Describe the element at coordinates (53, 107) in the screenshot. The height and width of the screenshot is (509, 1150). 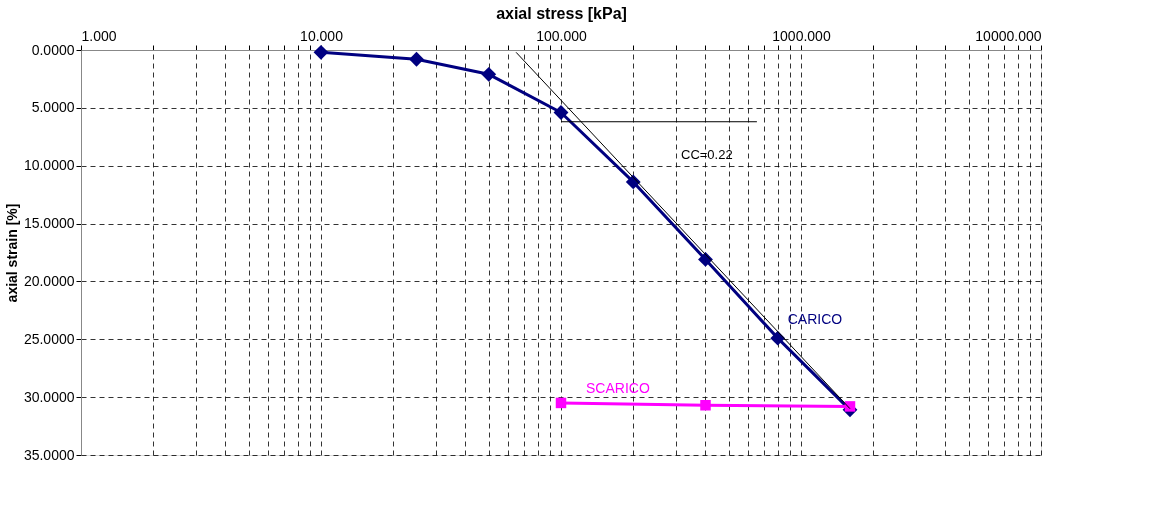
I see `y-tick-label: 5.0000` at that location.